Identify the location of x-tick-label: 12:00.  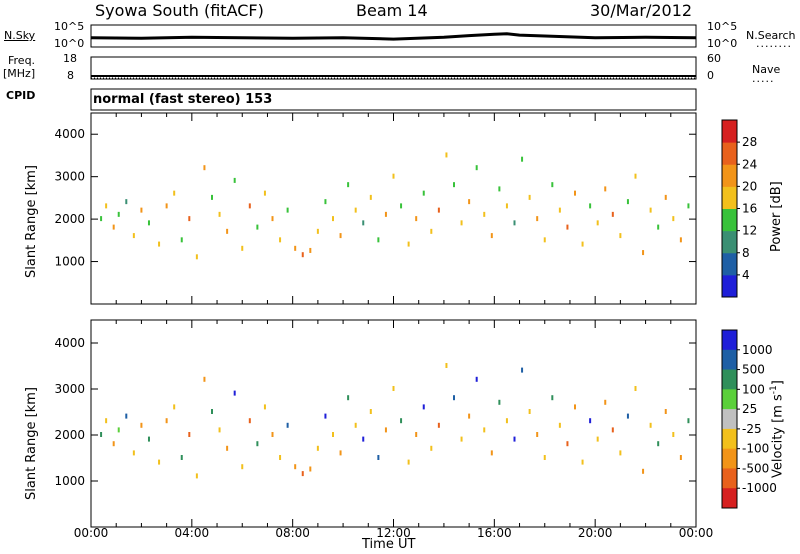
(393, 533).